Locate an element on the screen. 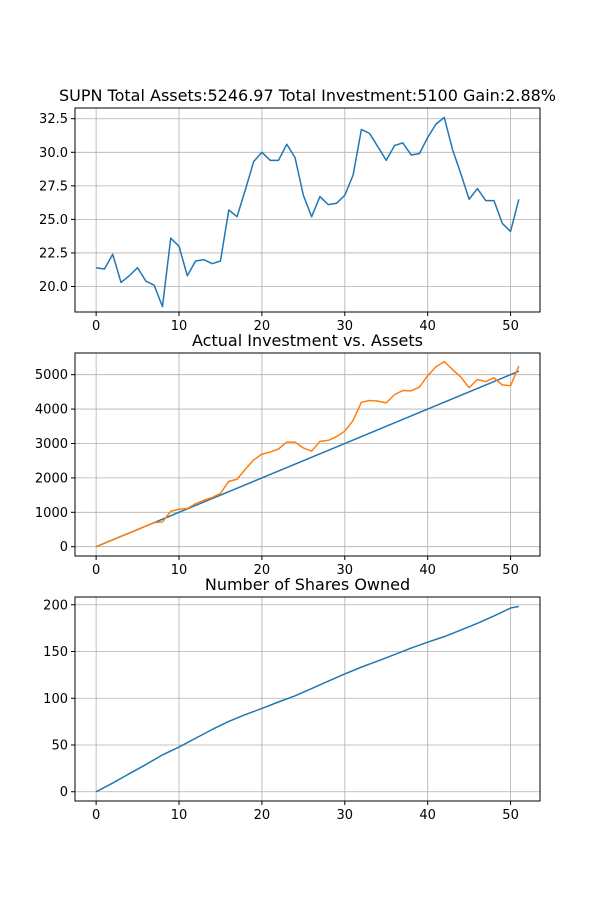  y-tick-label: 50 is located at coordinates (59, 745).